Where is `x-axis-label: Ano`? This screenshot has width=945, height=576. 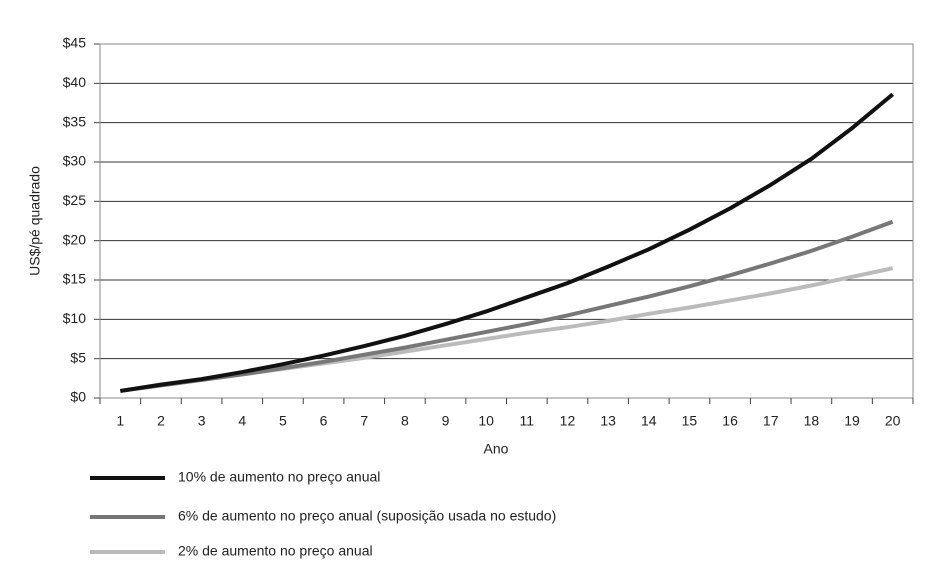
x-axis-label: Ano is located at coordinates (496, 449).